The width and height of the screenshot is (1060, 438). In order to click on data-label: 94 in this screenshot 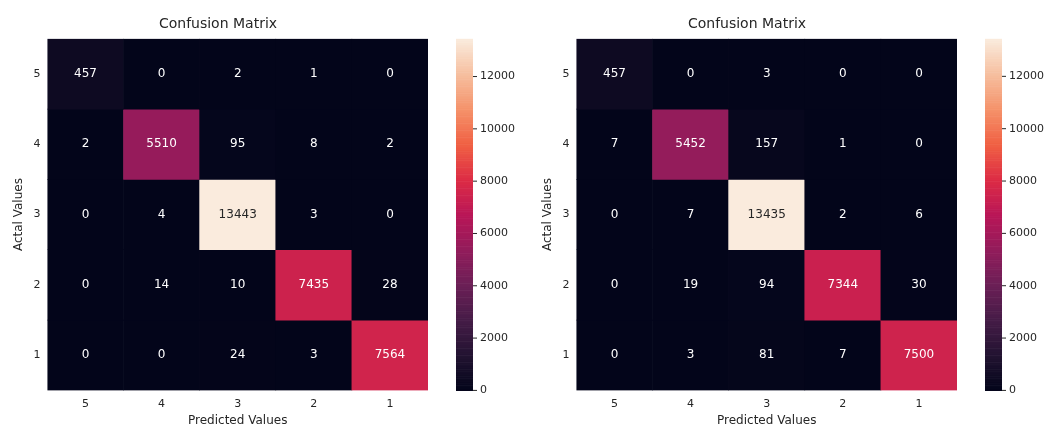, I will do `click(767, 284)`.